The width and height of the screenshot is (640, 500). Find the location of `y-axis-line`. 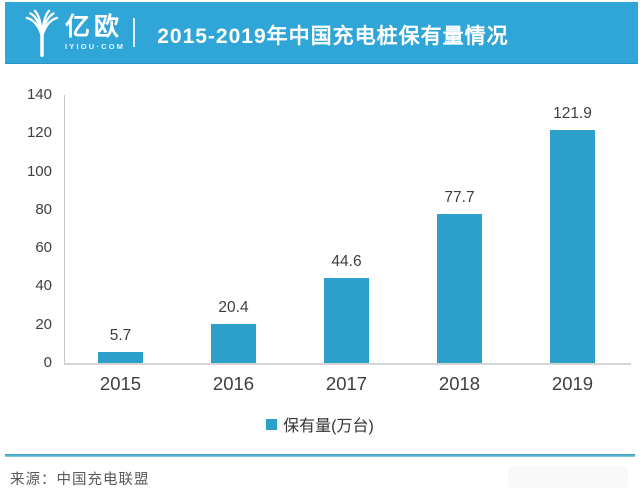

y-axis-line is located at coordinates (64, 229).